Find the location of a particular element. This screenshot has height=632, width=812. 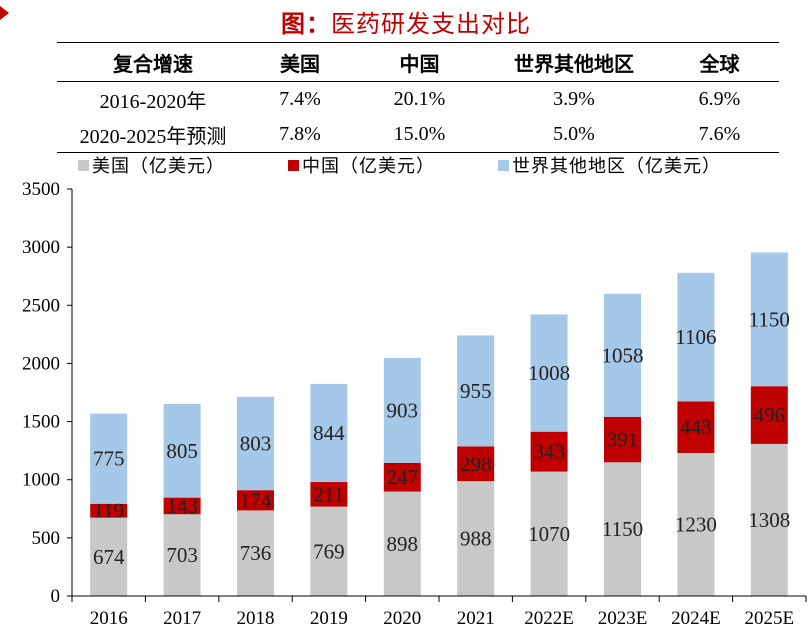

data-label: 443 is located at coordinates (696, 427).